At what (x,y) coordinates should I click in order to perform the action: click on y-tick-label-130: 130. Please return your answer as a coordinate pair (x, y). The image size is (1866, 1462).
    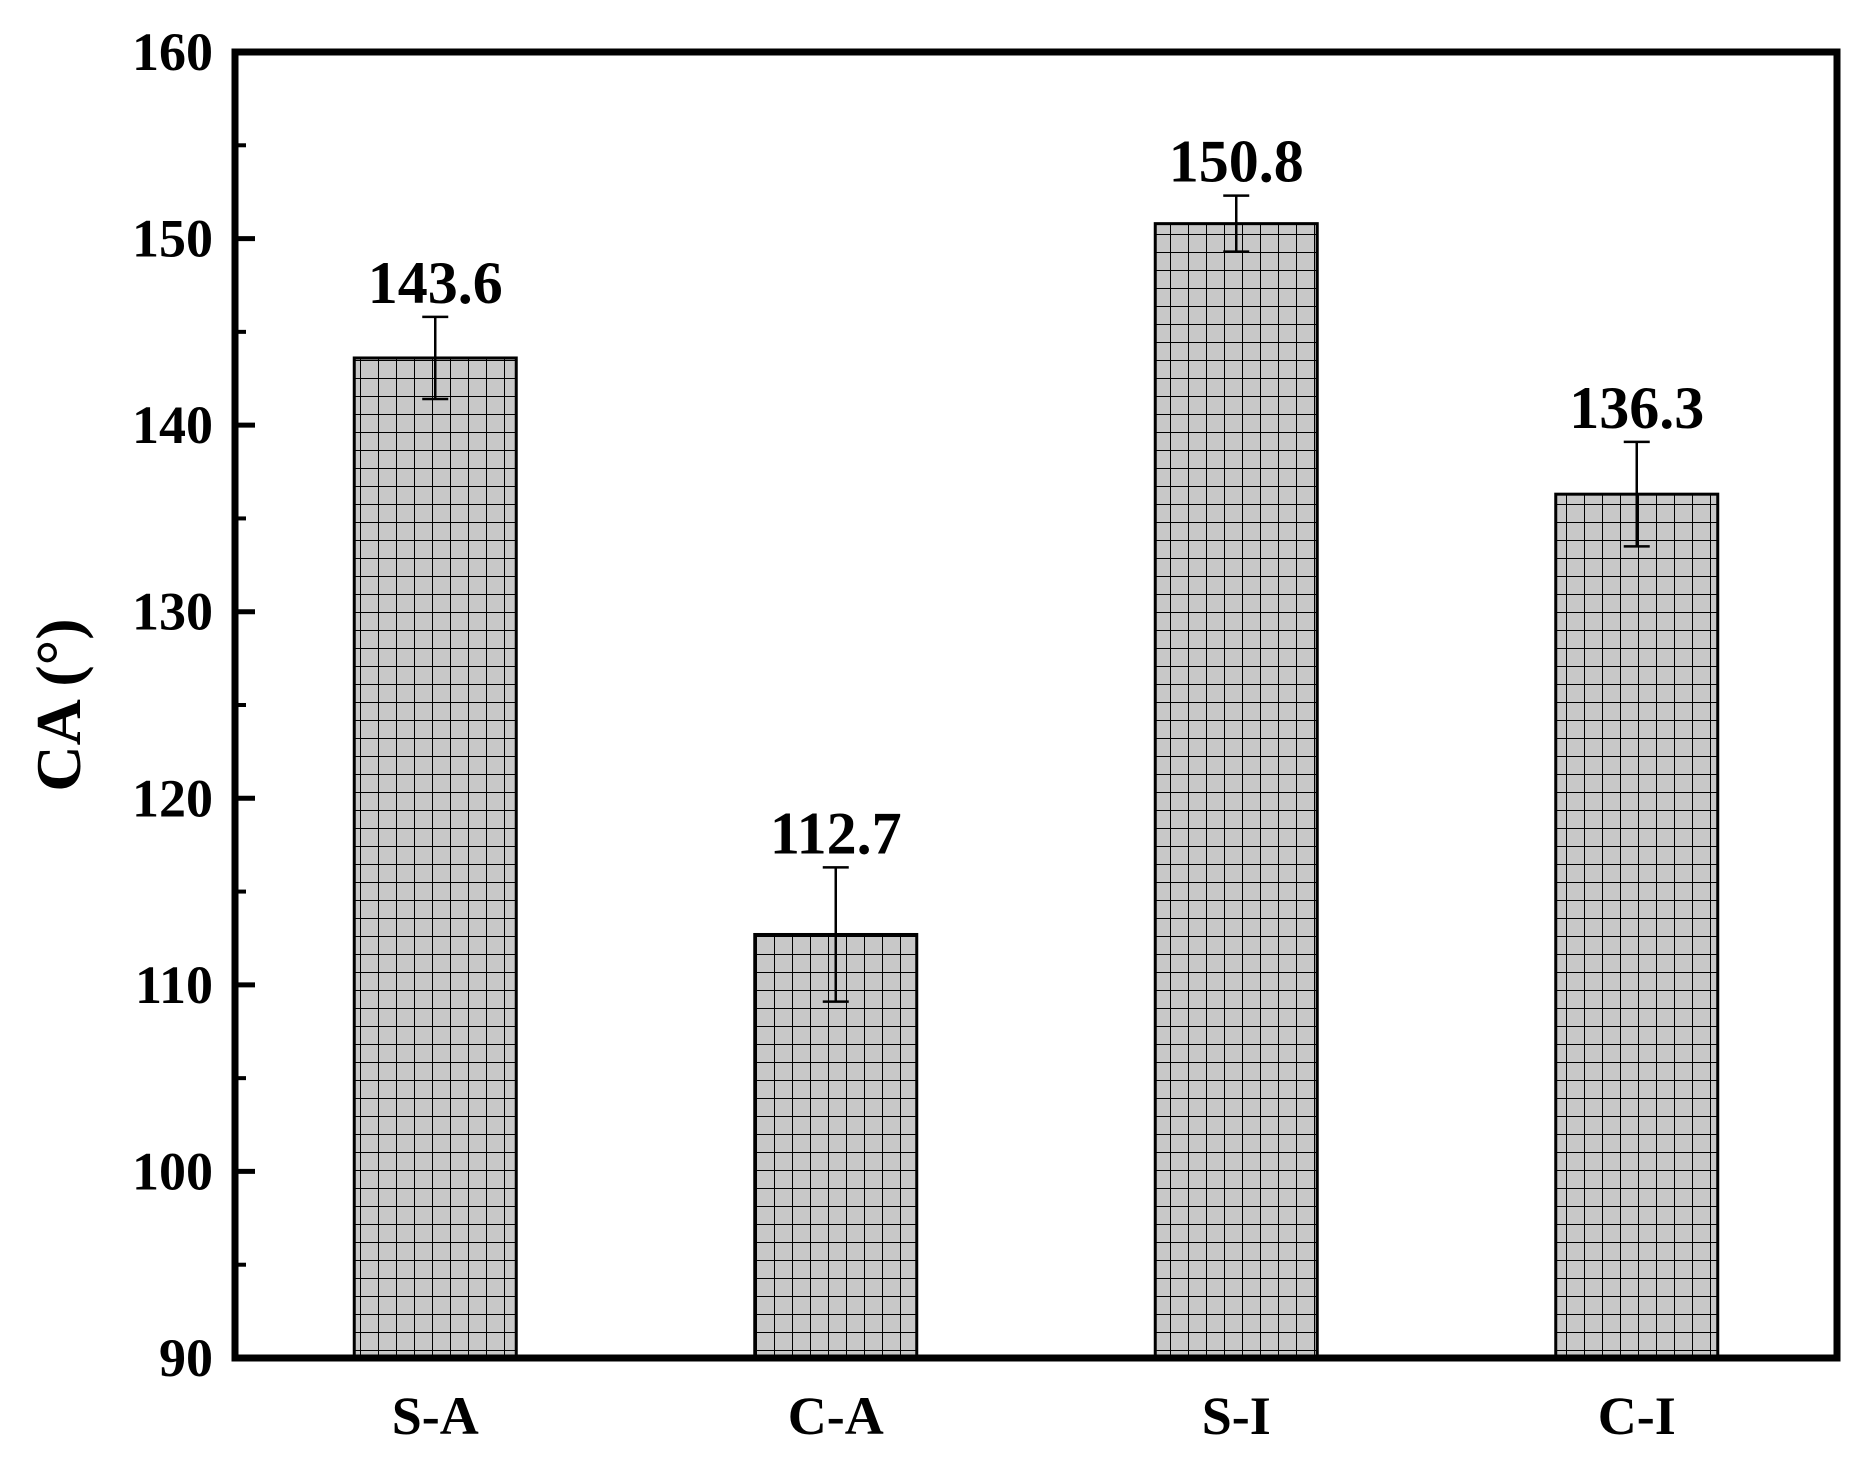
    Looking at the image, I should click on (172, 612).